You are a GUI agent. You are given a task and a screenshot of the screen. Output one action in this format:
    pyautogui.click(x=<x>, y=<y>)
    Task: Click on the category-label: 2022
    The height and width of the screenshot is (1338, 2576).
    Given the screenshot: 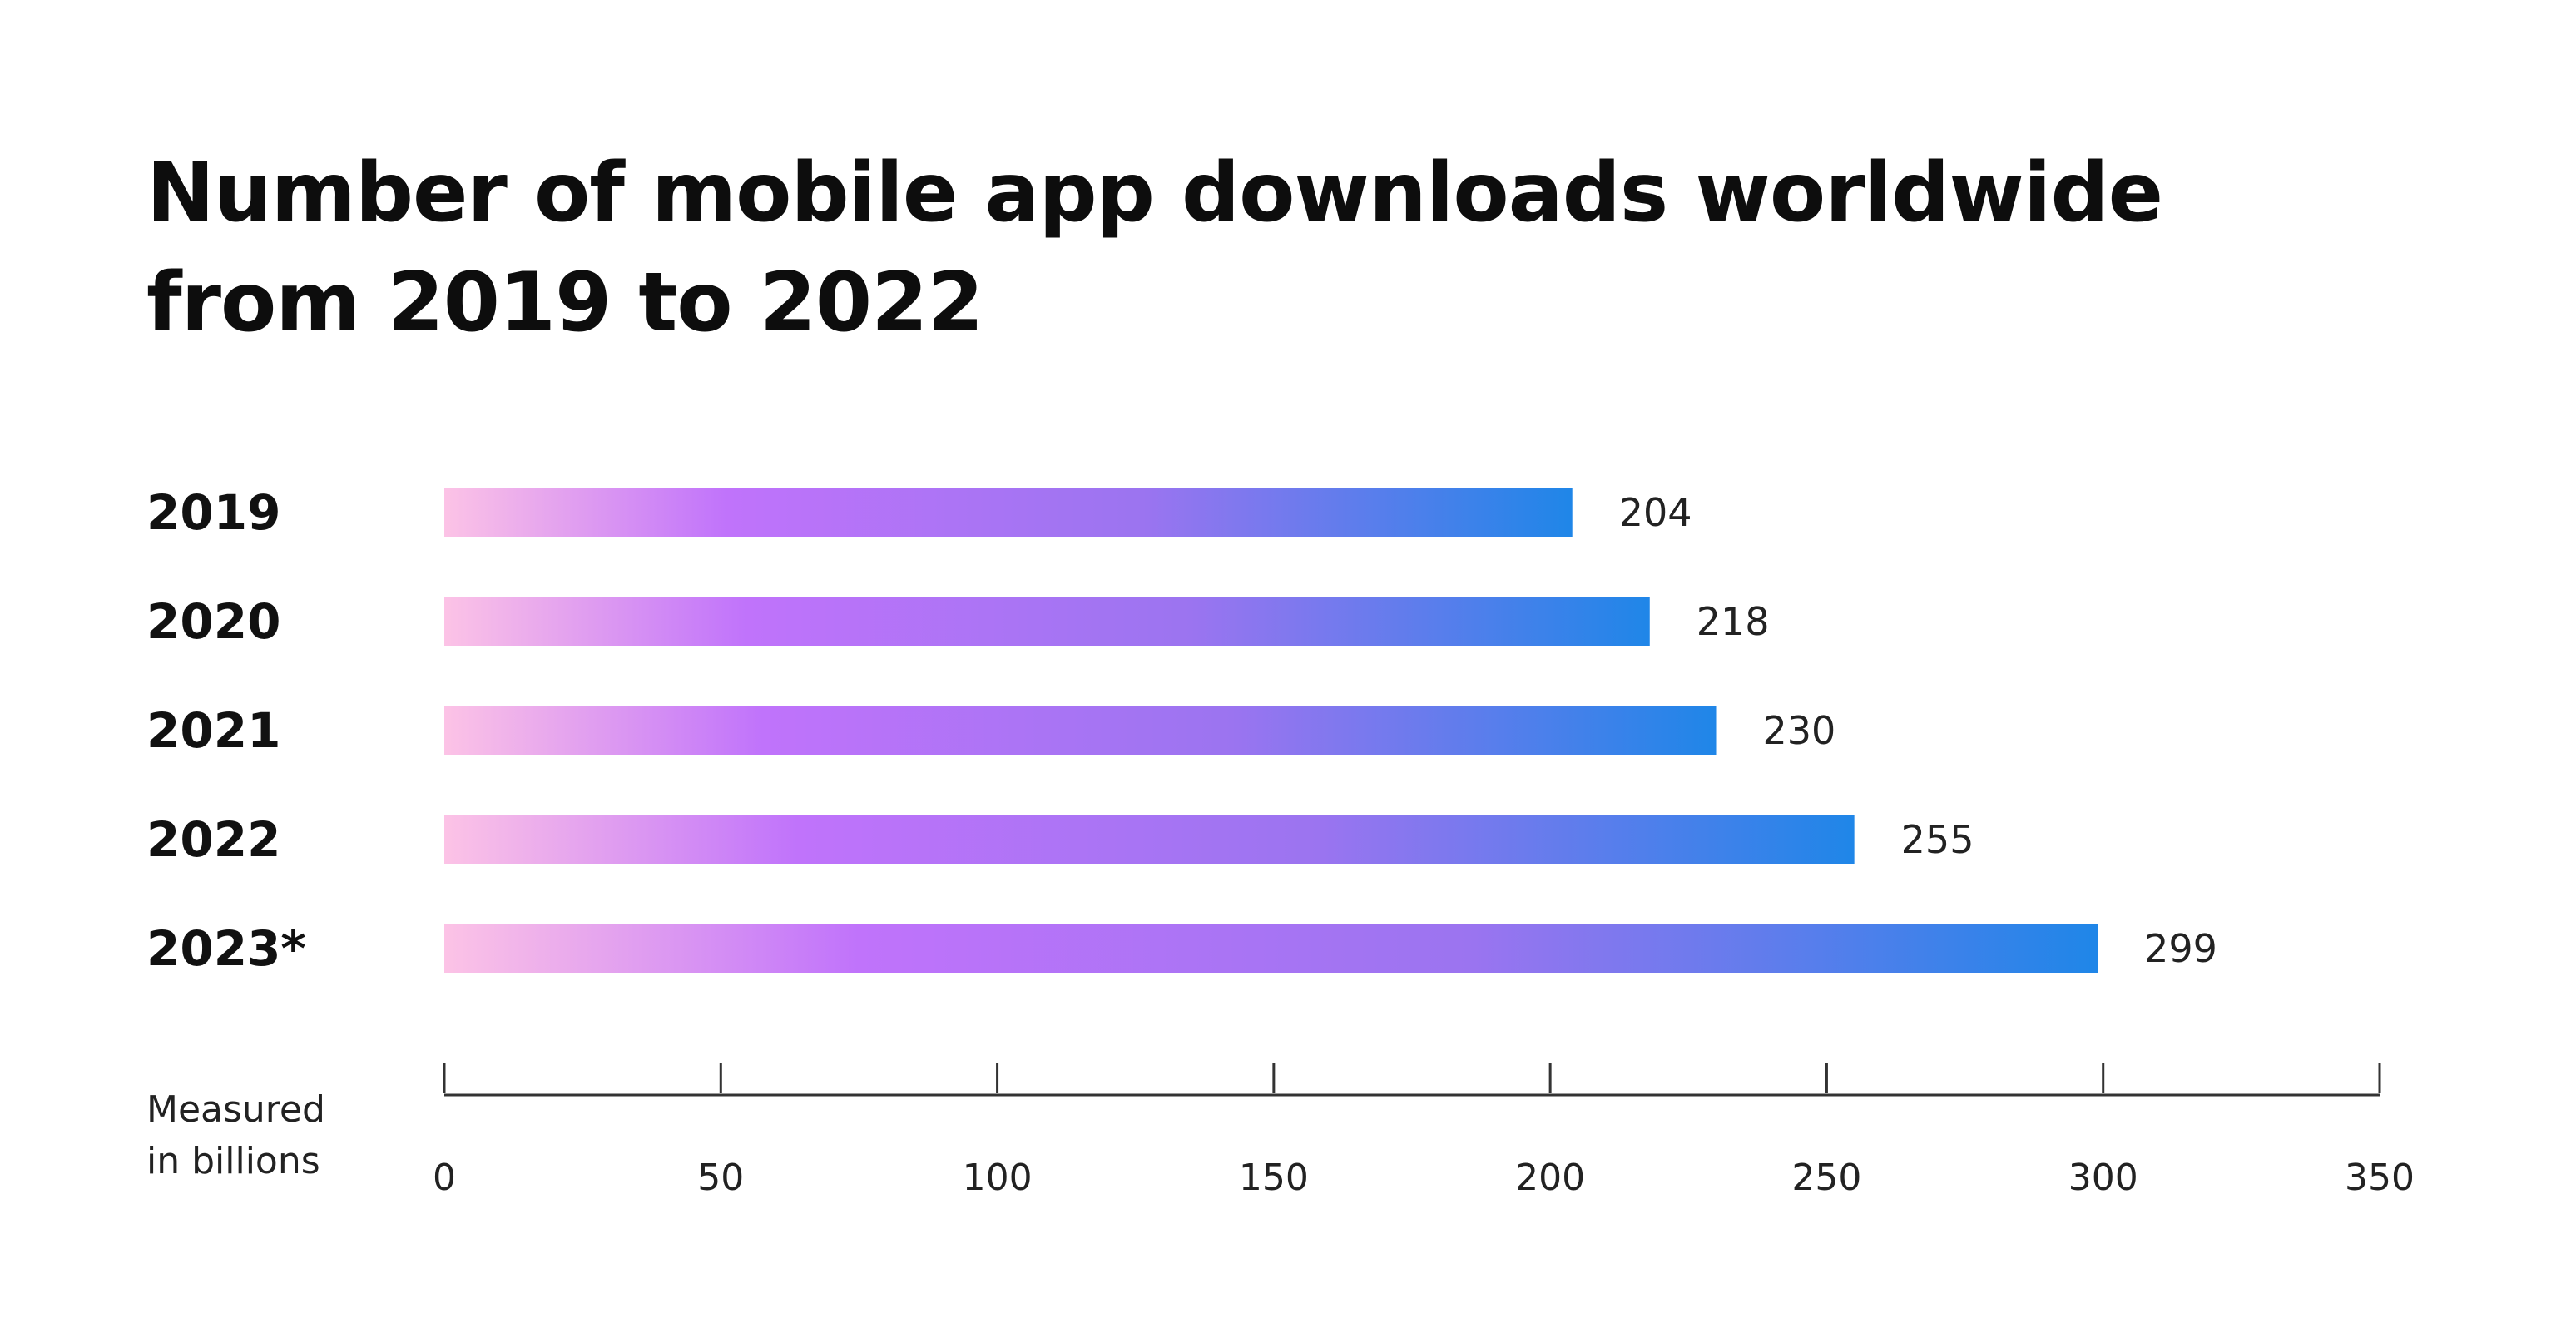 What is the action you would take?
    pyautogui.click(x=213, y=839)
    